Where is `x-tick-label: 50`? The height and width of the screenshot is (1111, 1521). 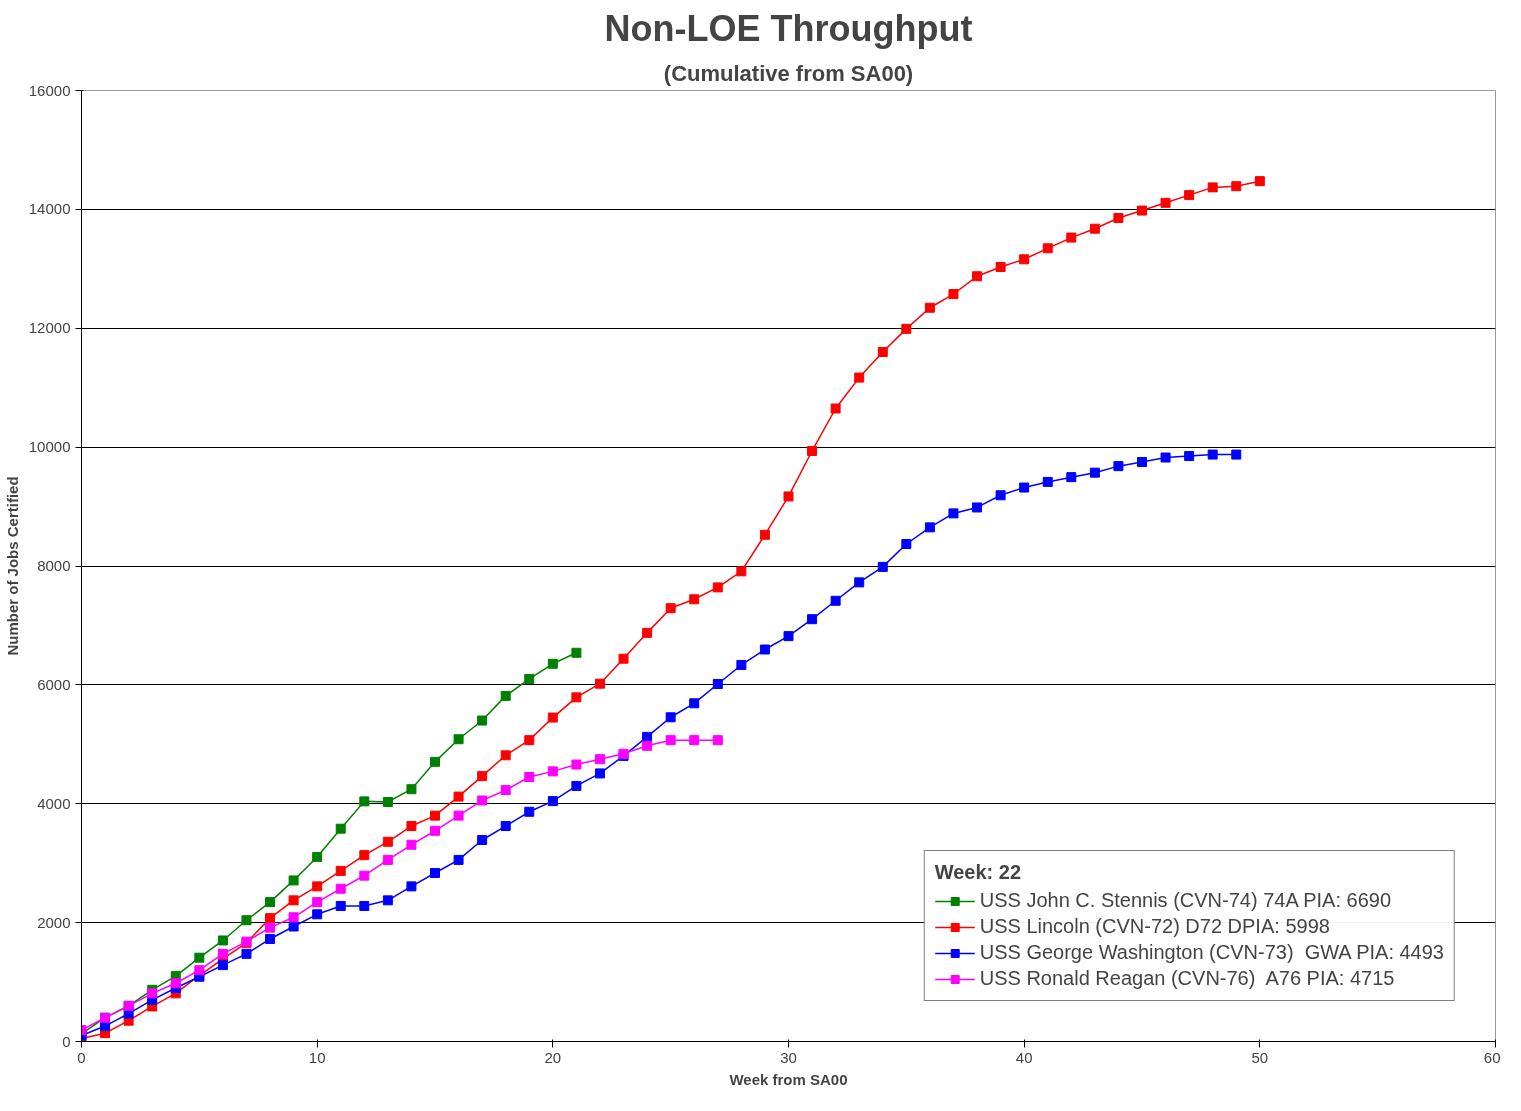 x-tick-label: 50 is located at coordinates (1260, 1057).